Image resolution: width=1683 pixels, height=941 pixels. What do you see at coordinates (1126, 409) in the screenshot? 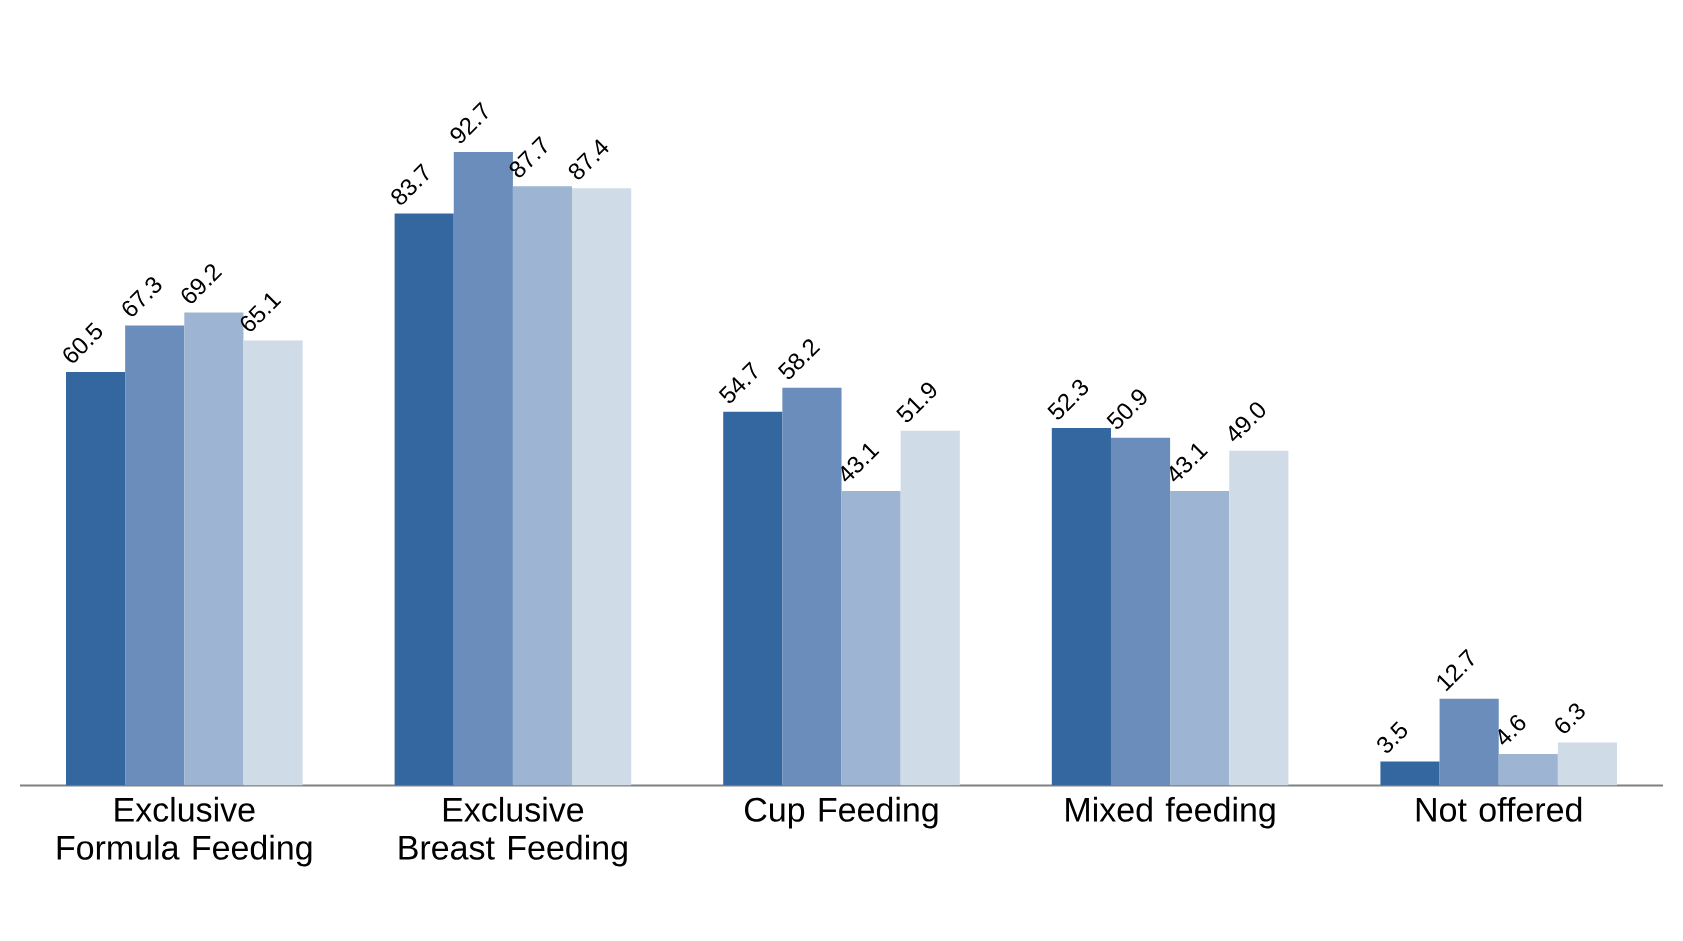
I see `data-label: 50.9` at bounding box center [1126, 409].